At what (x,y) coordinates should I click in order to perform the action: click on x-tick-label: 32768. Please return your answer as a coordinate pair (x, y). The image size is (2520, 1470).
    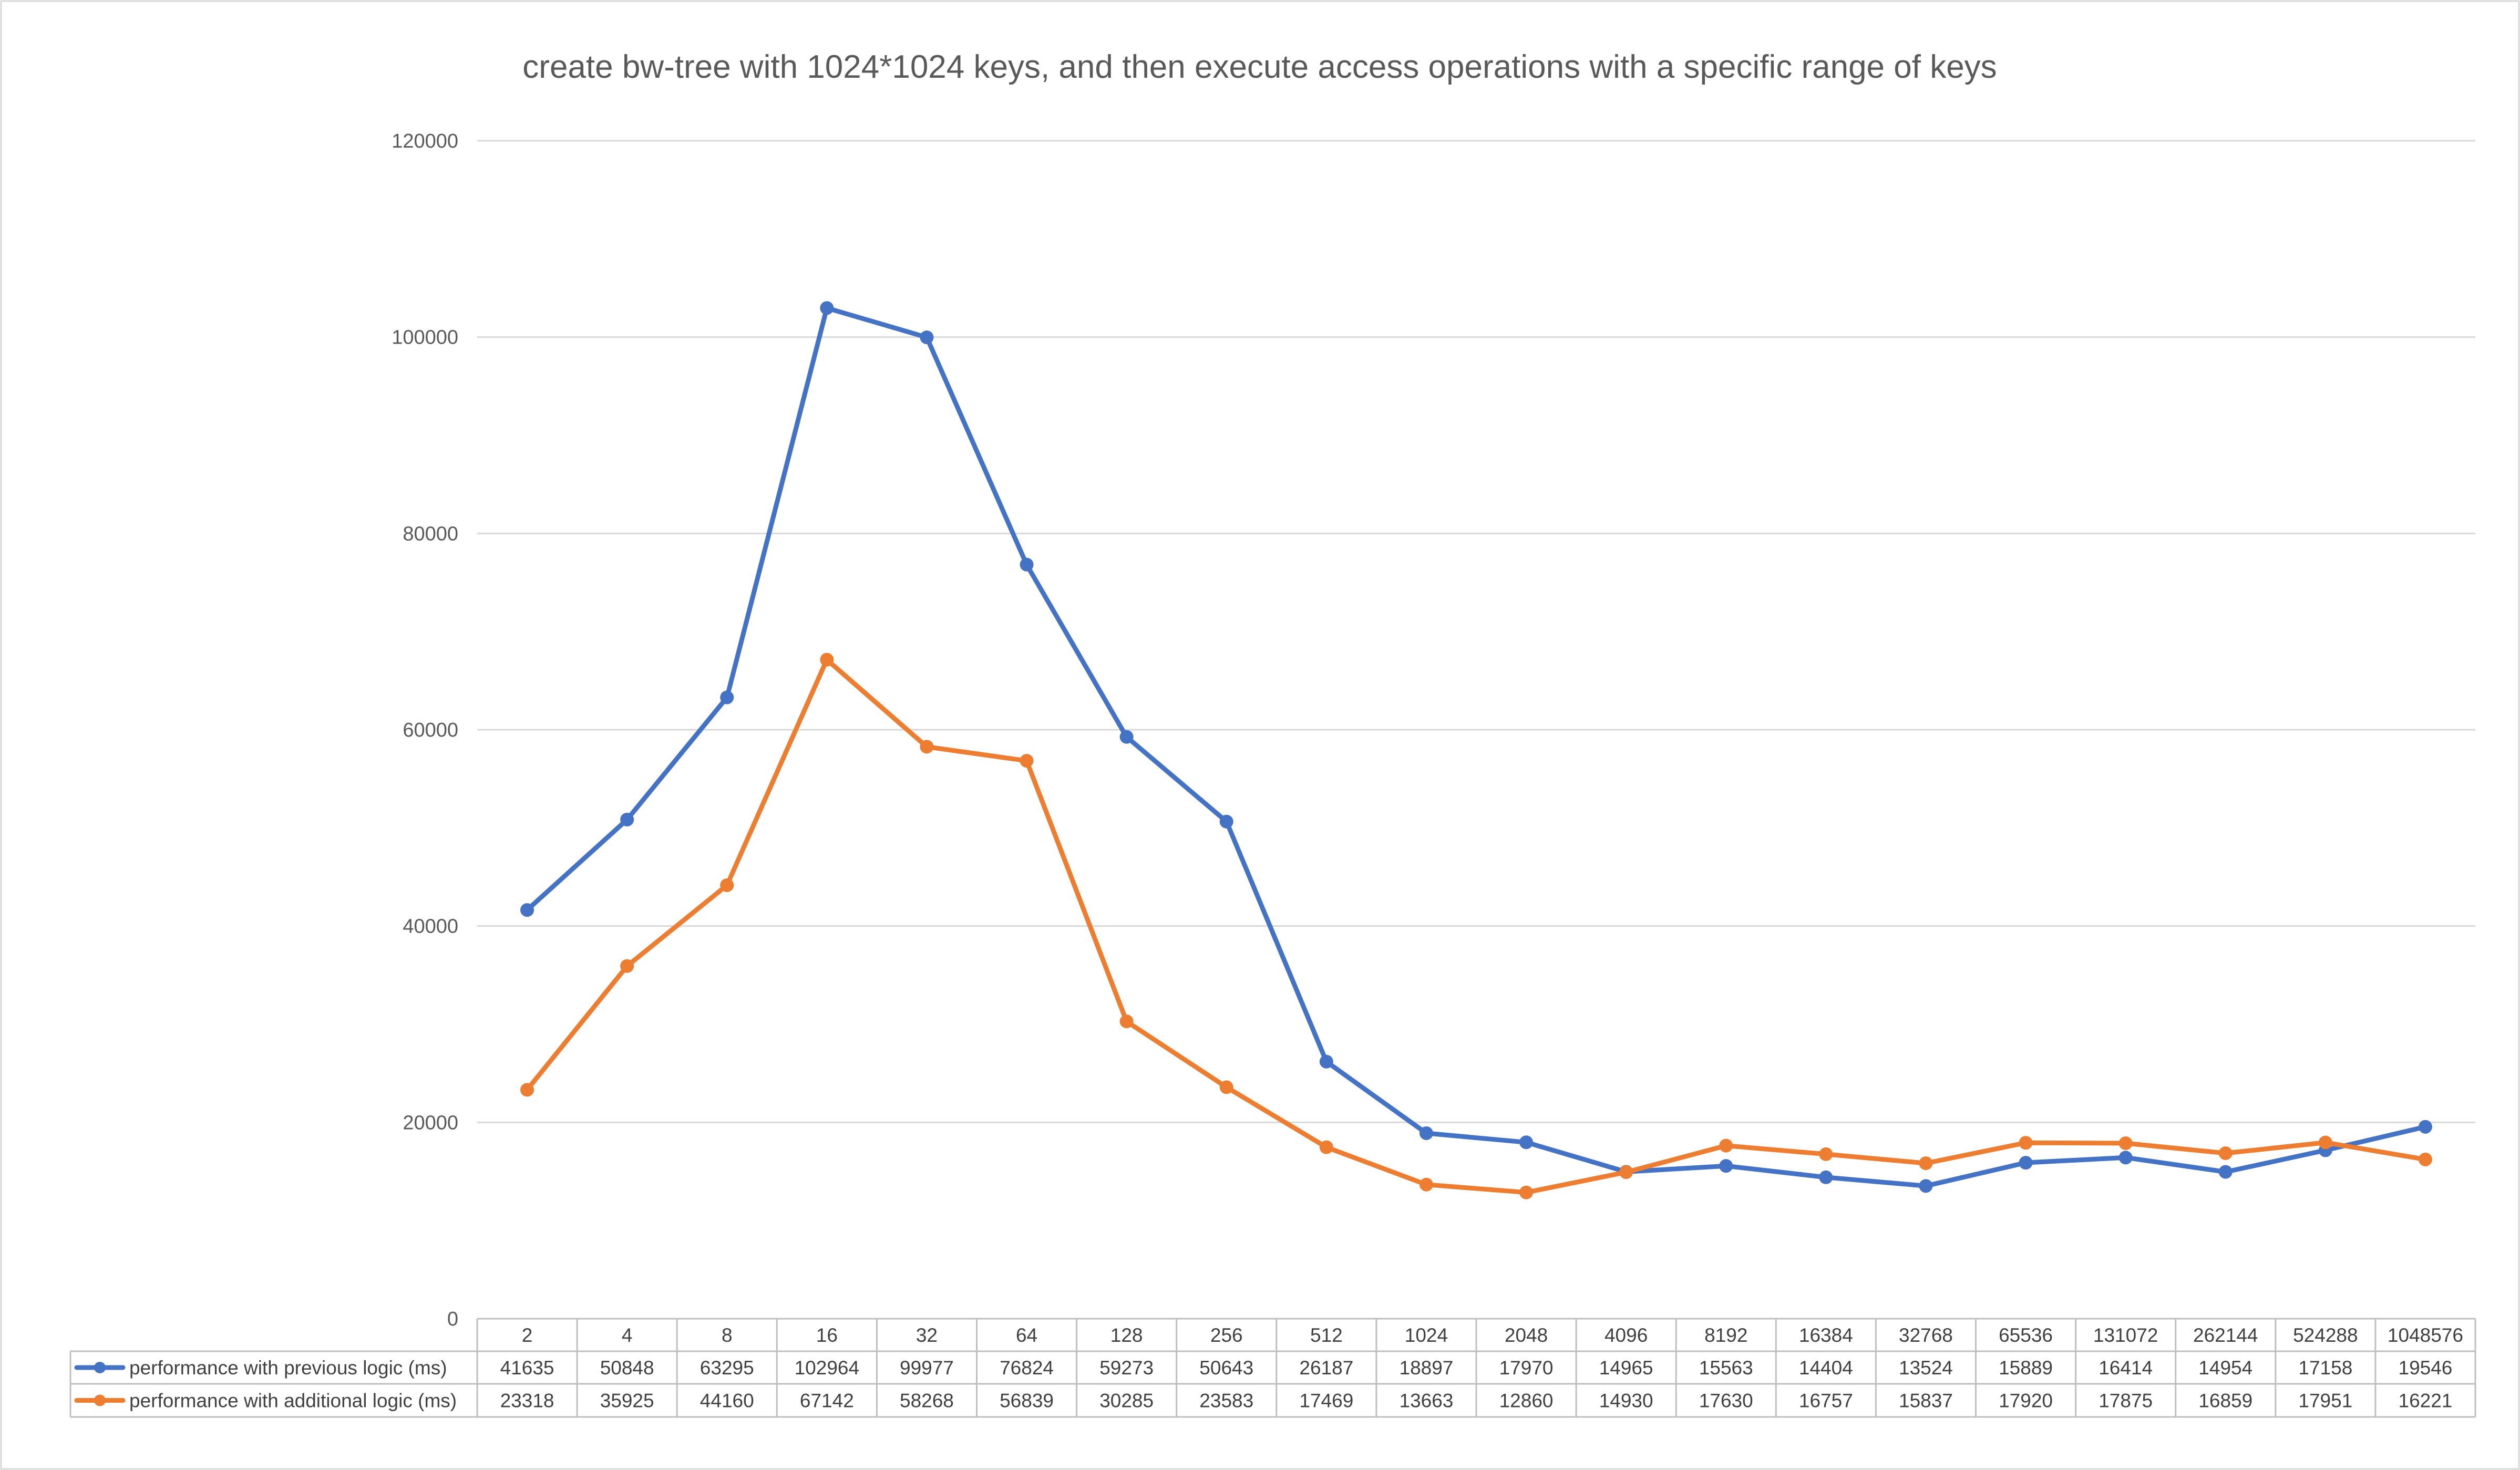
    Looking at the image, I should click on (1926, 1335).